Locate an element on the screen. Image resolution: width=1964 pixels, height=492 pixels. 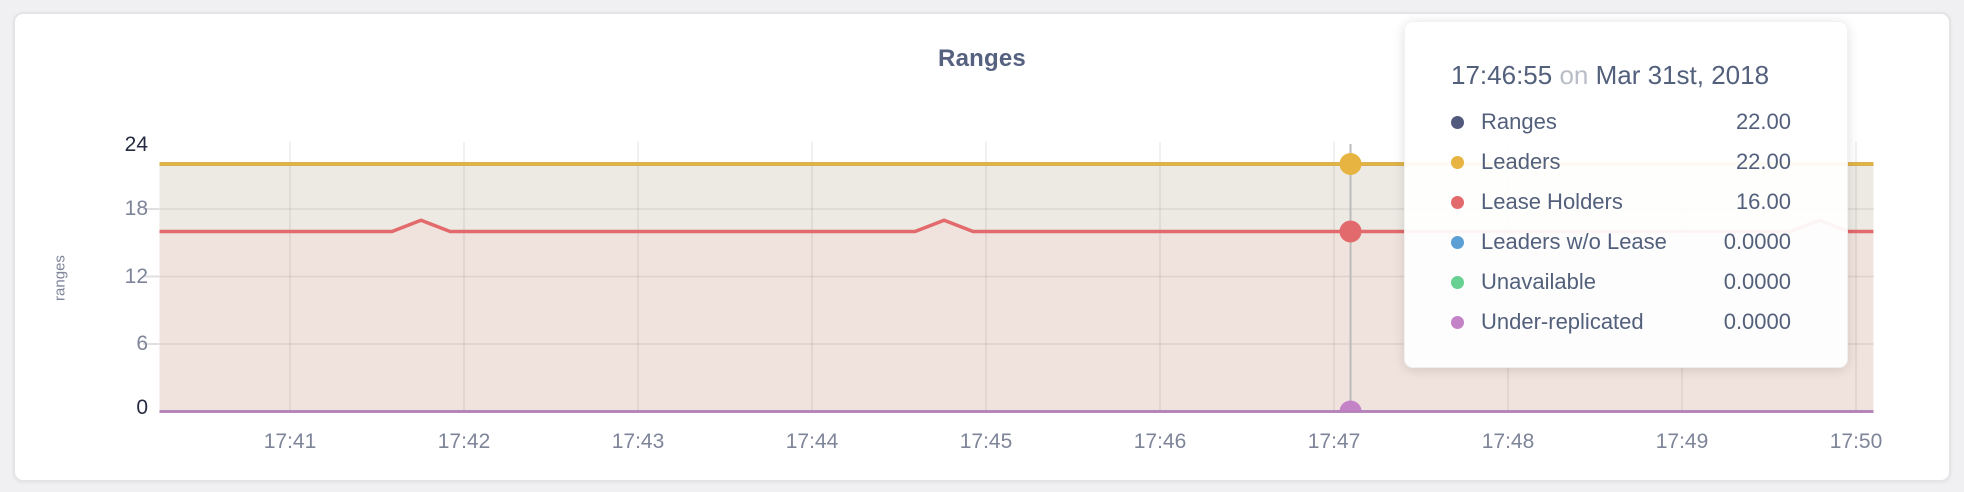
tooltip-row-leaders-wo-lease: Leaders w/o Lease 0.0000 is located at coordinates (1621, 242).